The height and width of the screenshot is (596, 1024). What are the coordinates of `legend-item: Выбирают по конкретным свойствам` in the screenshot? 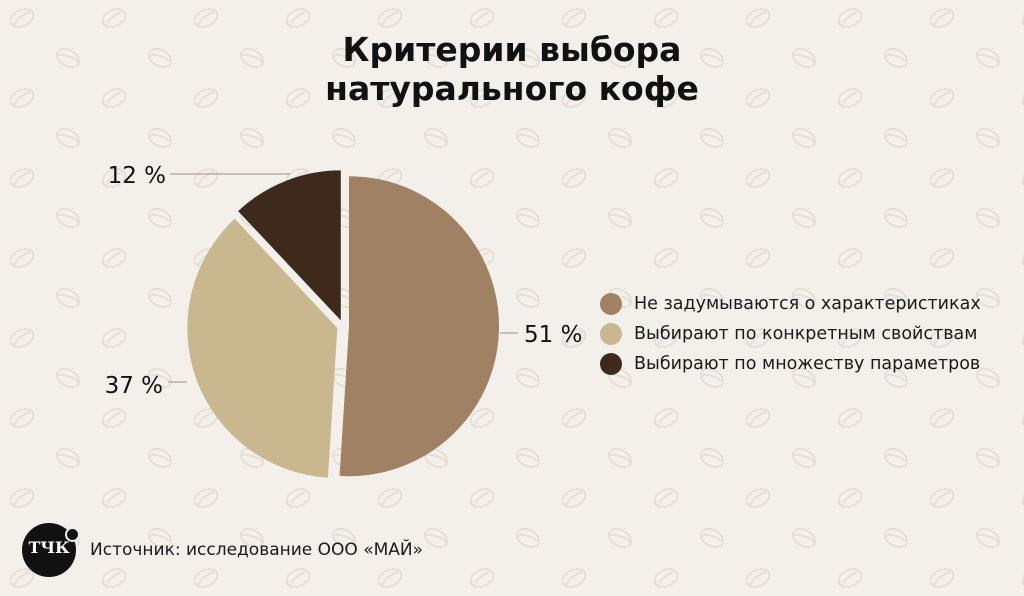 It's located at (790, 334).